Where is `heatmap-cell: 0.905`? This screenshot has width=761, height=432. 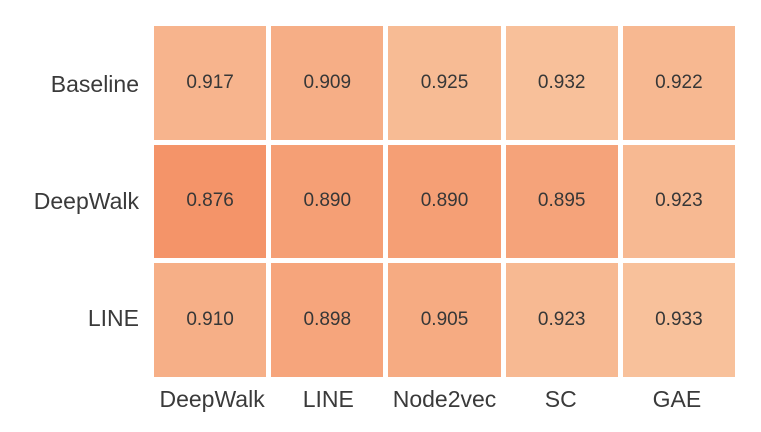 heatmap-cell: 0.905 is located at coordinates (444, 320).